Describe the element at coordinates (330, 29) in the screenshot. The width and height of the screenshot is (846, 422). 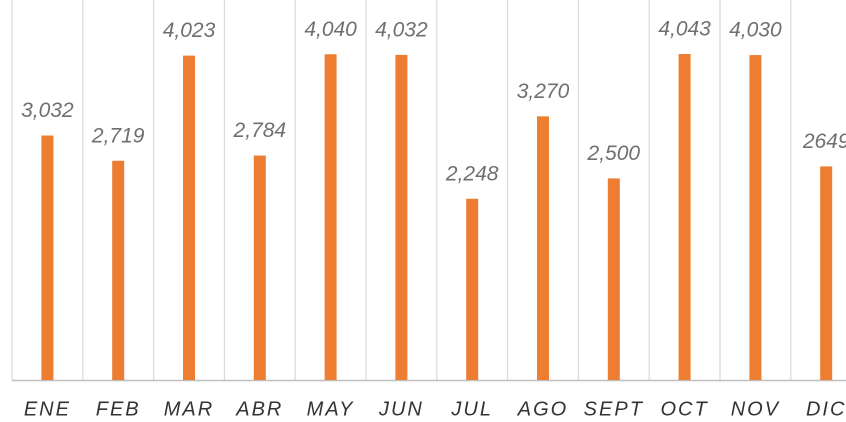
I see `data-label: 4,040` at that location.